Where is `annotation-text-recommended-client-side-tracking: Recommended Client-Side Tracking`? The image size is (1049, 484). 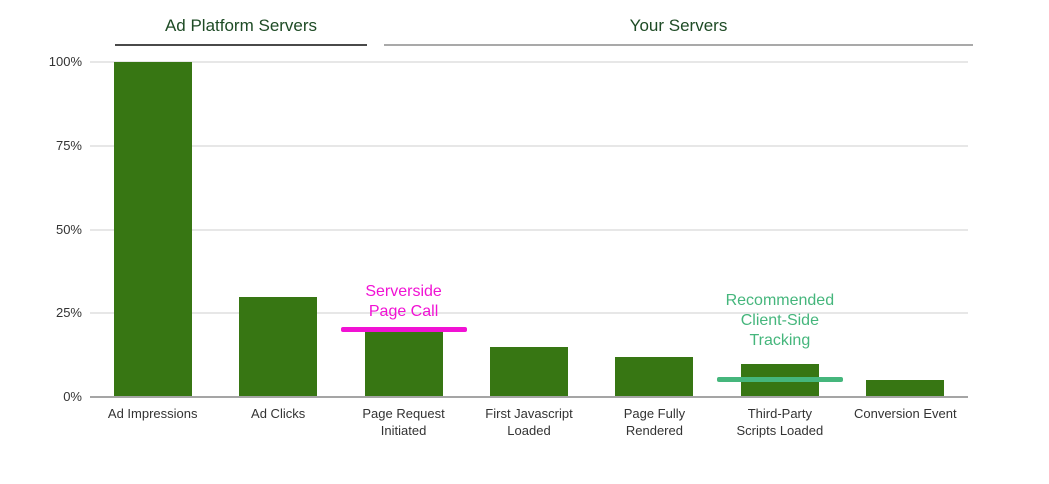 annotation-text-recommended-client-side-tracking: Recommended Client-Side Tracking is located at coordinates (780, 320).